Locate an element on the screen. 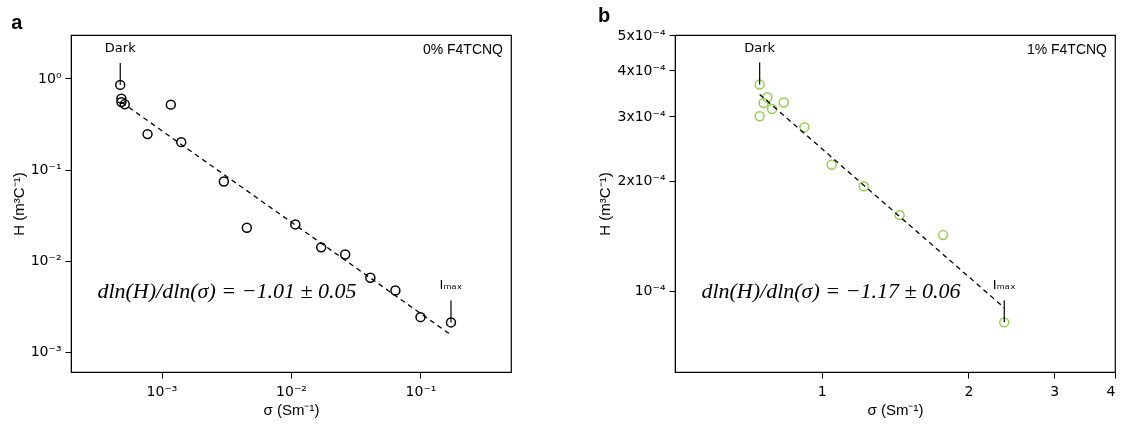 Image resolution: width=1137 pixels, height=447 pixels. annotation: dln(H)/dln(σ) = −1.17 ± 0.06 is located at coordinates (831, 291).